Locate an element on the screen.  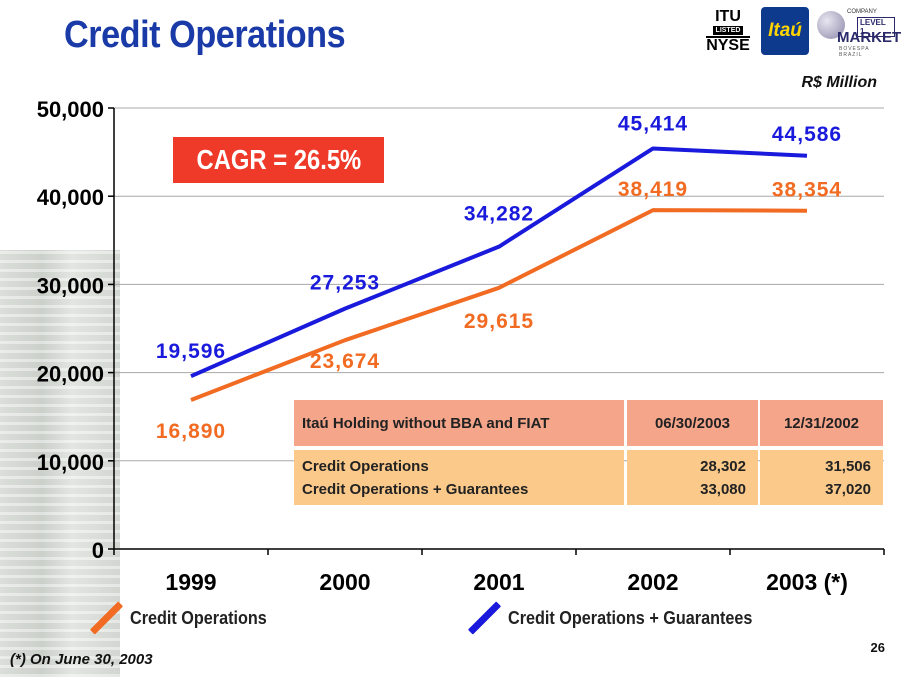
data-label: 38,419 is located at coordinates (653, 189).